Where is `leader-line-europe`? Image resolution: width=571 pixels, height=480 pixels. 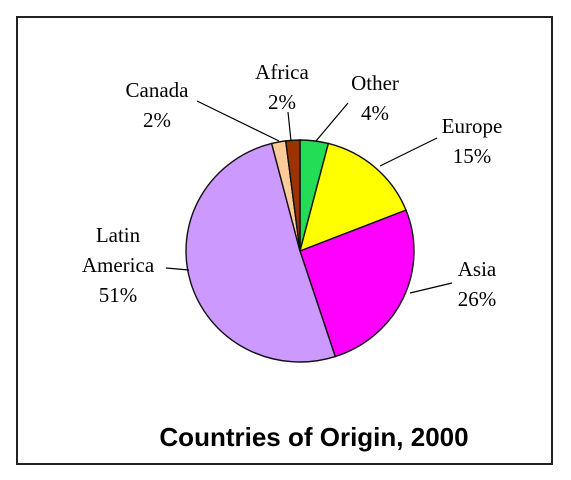
leader-line-europe is located at coordinates (408, 152).